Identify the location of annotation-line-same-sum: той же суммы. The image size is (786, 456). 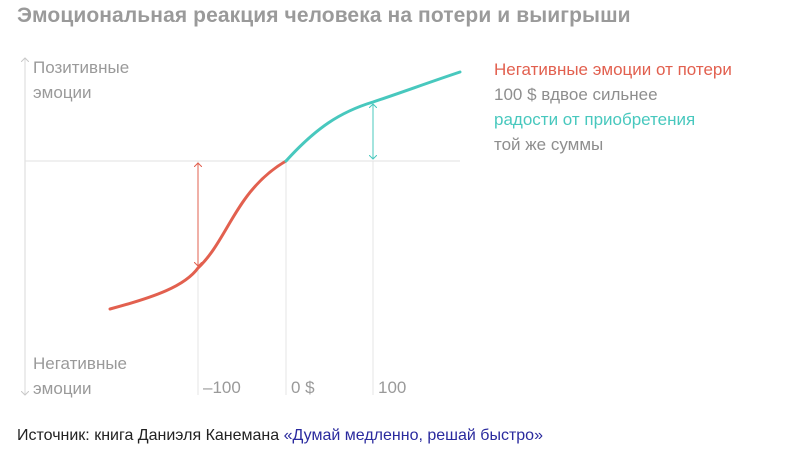
(549, 144).